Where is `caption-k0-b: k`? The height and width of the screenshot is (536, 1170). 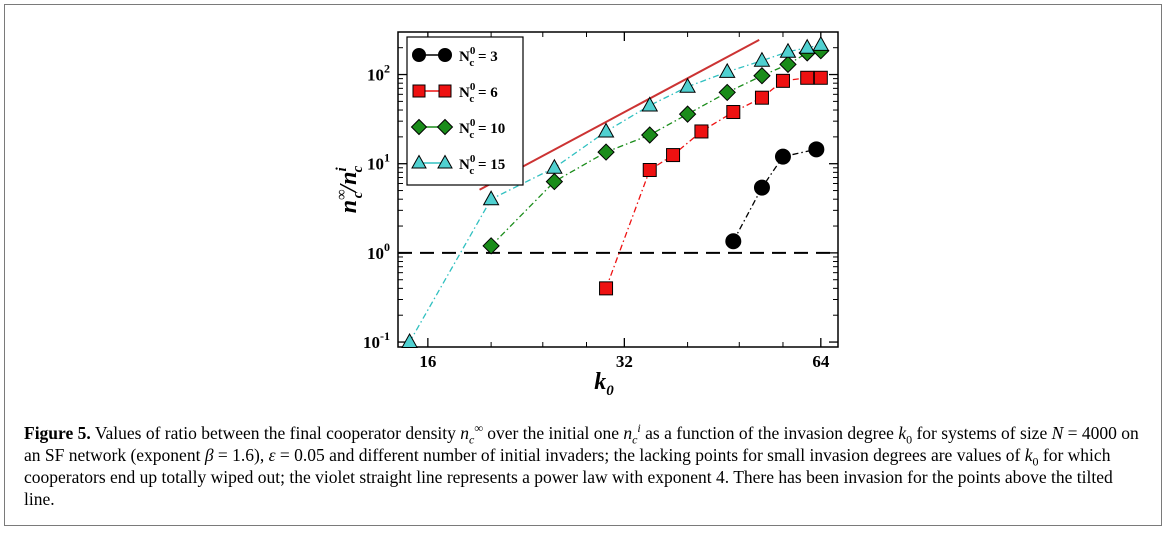 caption-k0-b: k is located at coordinates (1028, 455).